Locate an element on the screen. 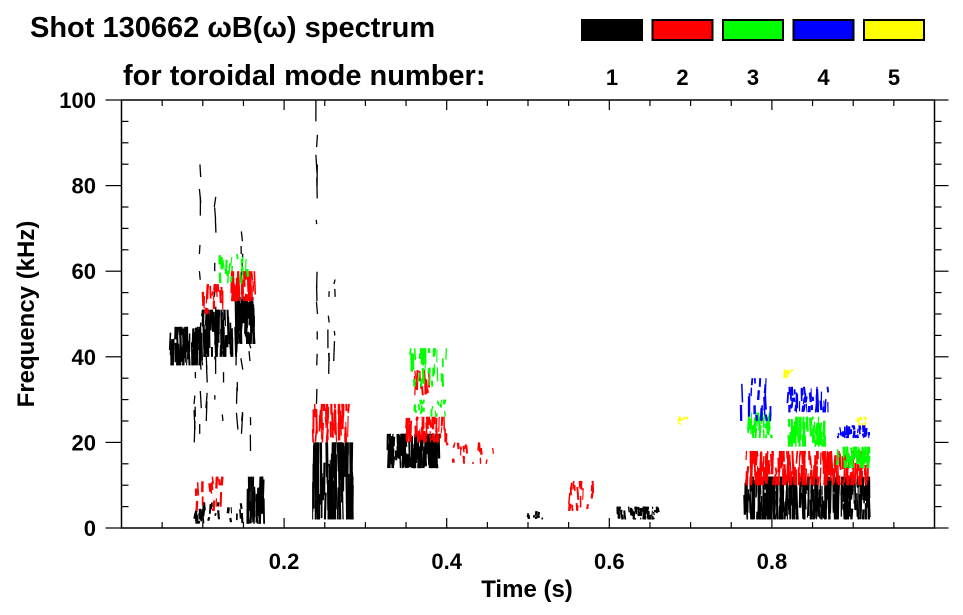 The width and height of the screenshot is (963, 615). x-tick-label: 0.8 is located at coordinates (772, 561).